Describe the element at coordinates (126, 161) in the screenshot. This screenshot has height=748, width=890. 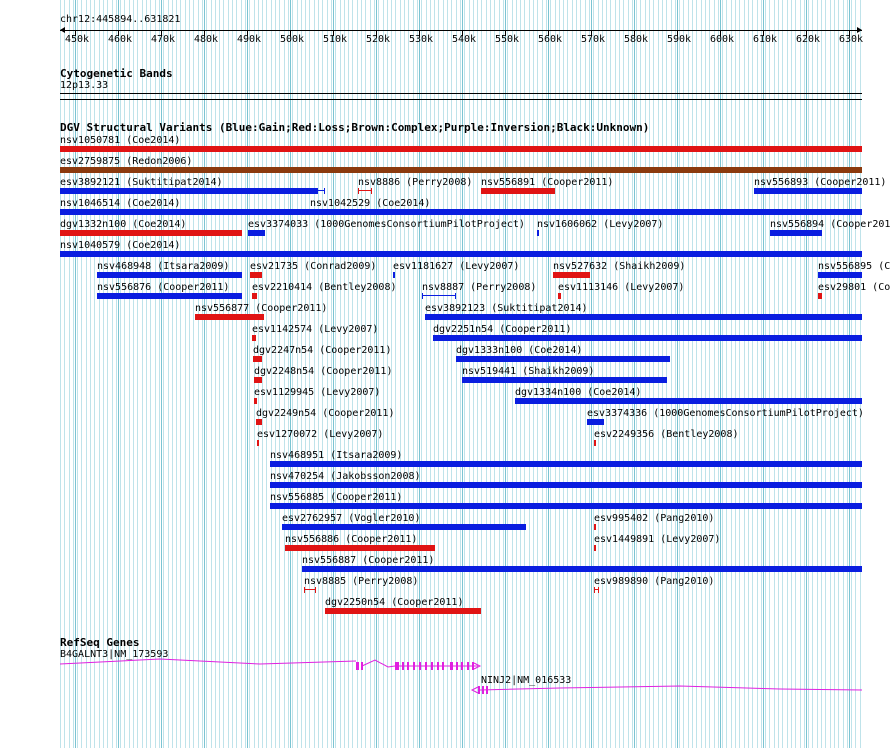
I see `dgv-feature-label: esv2759875 (Redon2006)` at that location.